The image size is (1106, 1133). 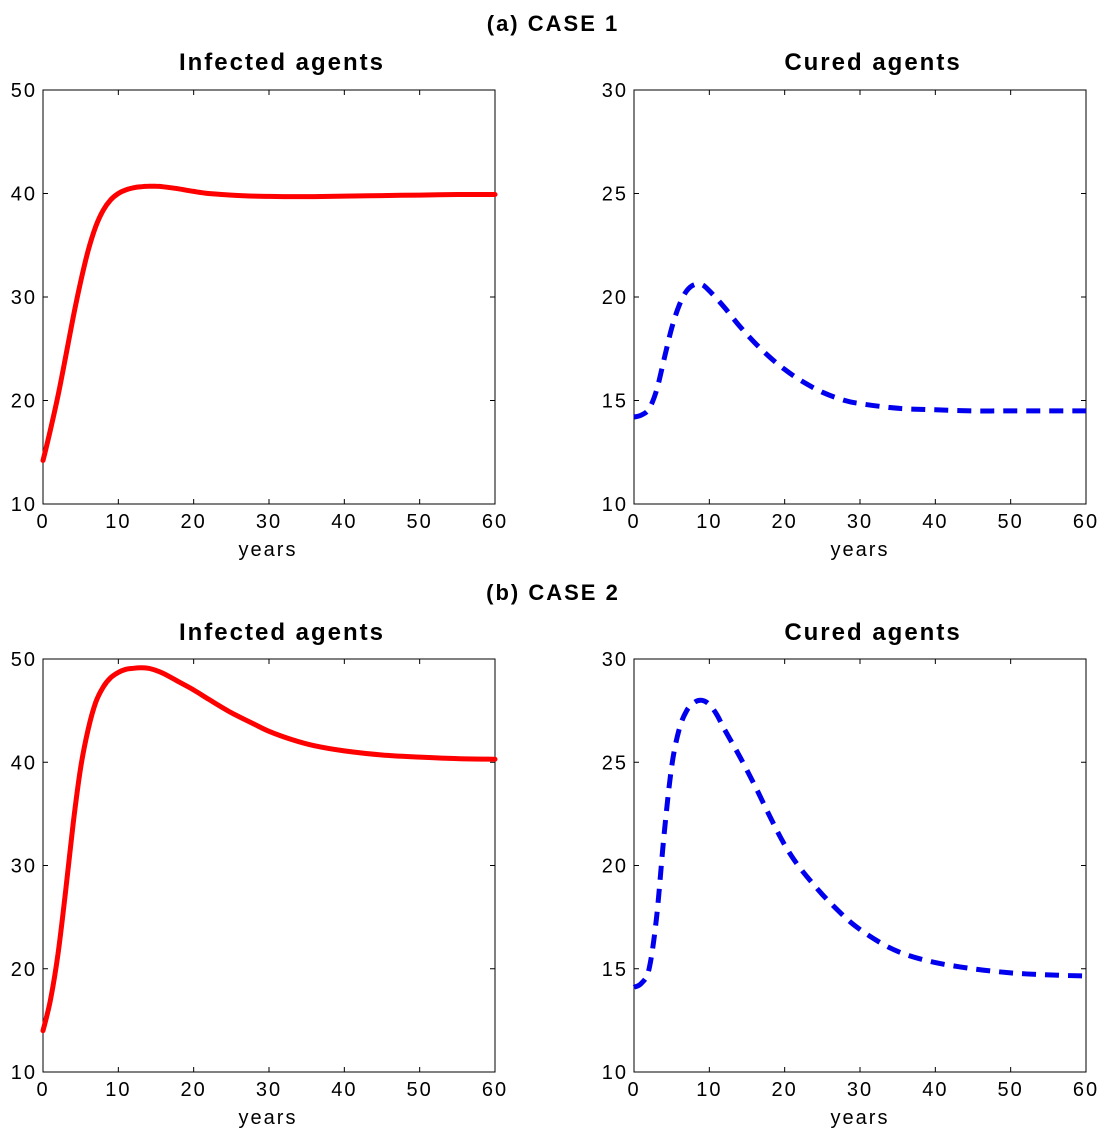 I want to click on case-title-a: (a) CASE 1, so click(x=553, y=23).